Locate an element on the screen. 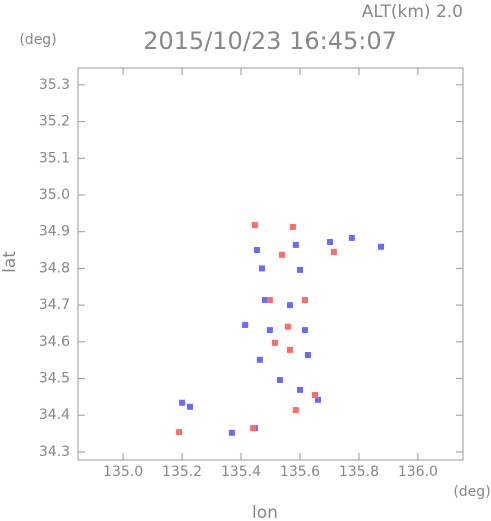 Image resolution: width=491 pixels, height=521 pixels. chart-title: 2015/10/23 16:45:07 is located at coordinates (270, 41).